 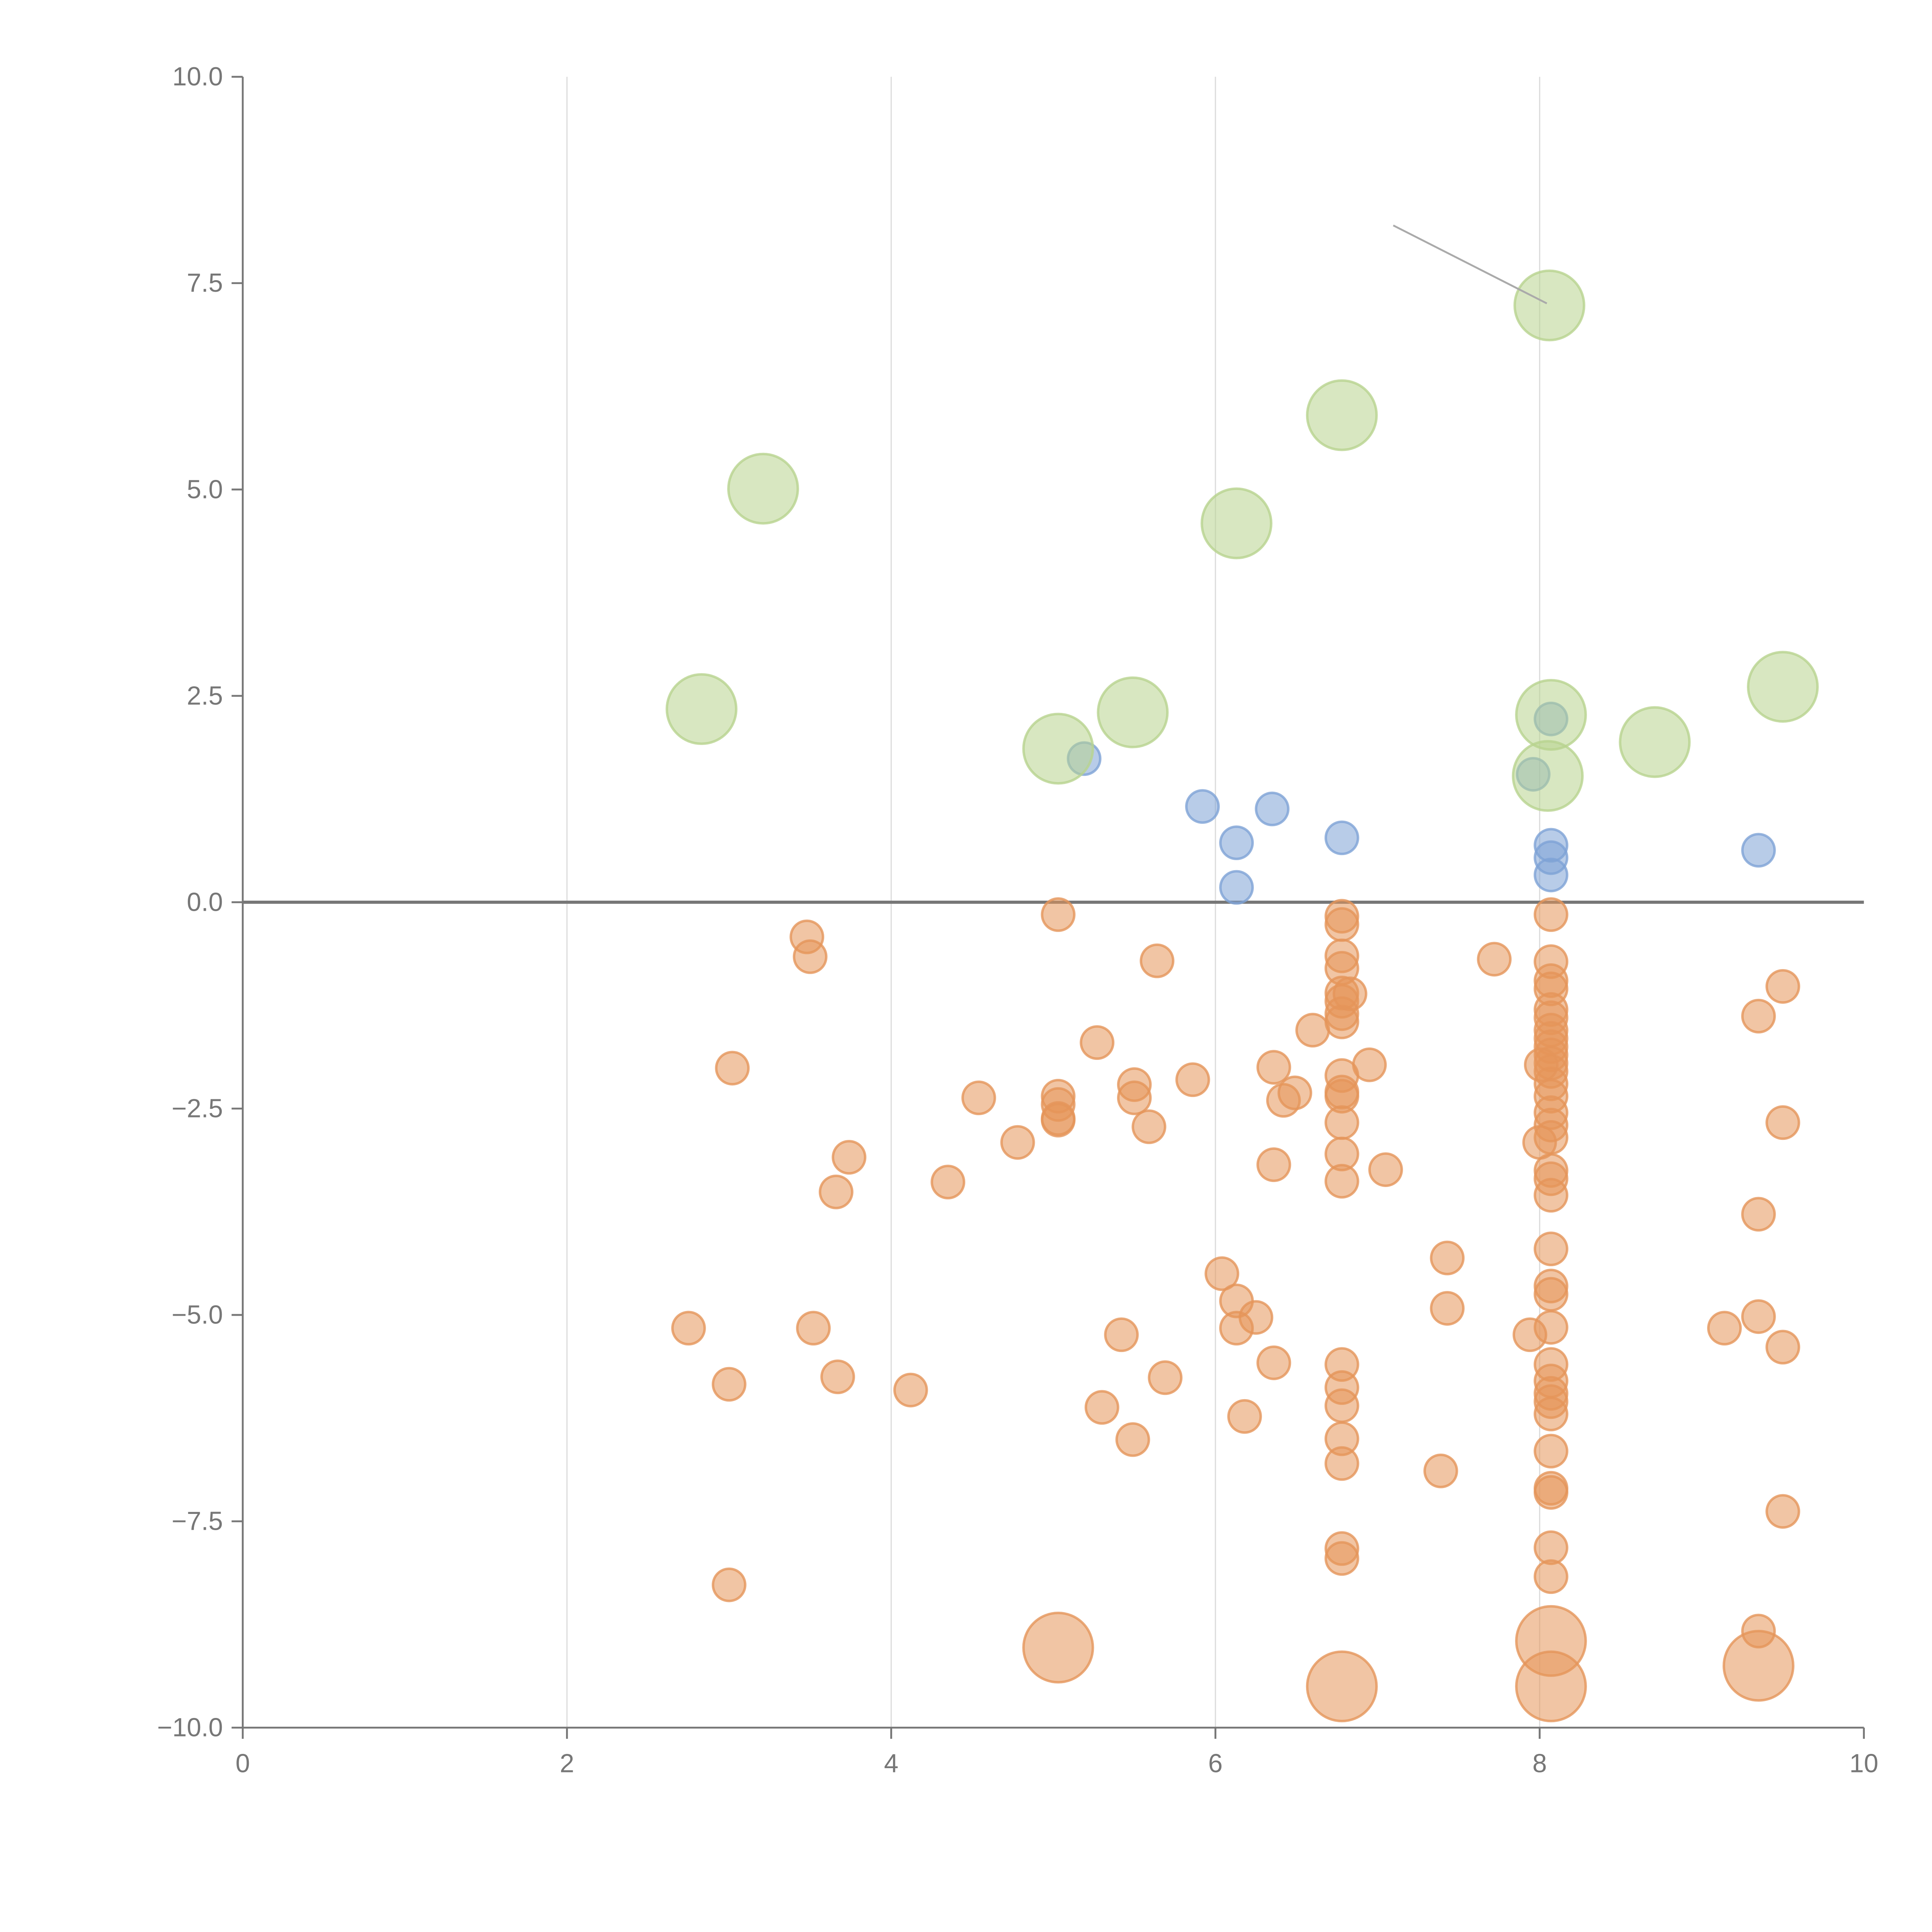 I want to click on y-tick-label: −2.5, so click(x=198, y=1108).